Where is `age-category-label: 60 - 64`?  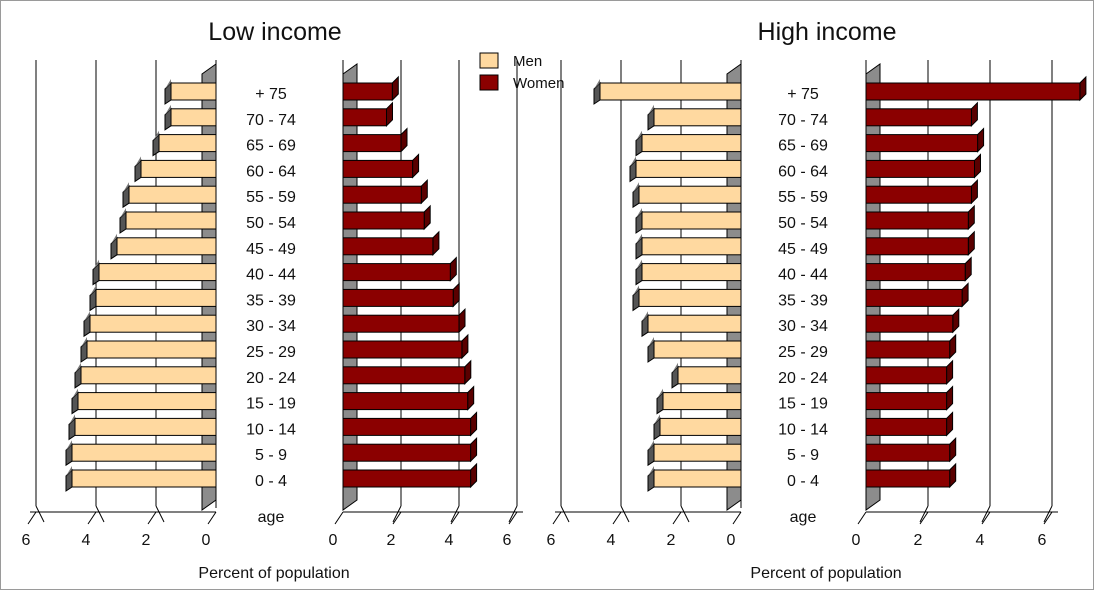
age-category-label: 60 - 64 is located at coordinates (803, 171).